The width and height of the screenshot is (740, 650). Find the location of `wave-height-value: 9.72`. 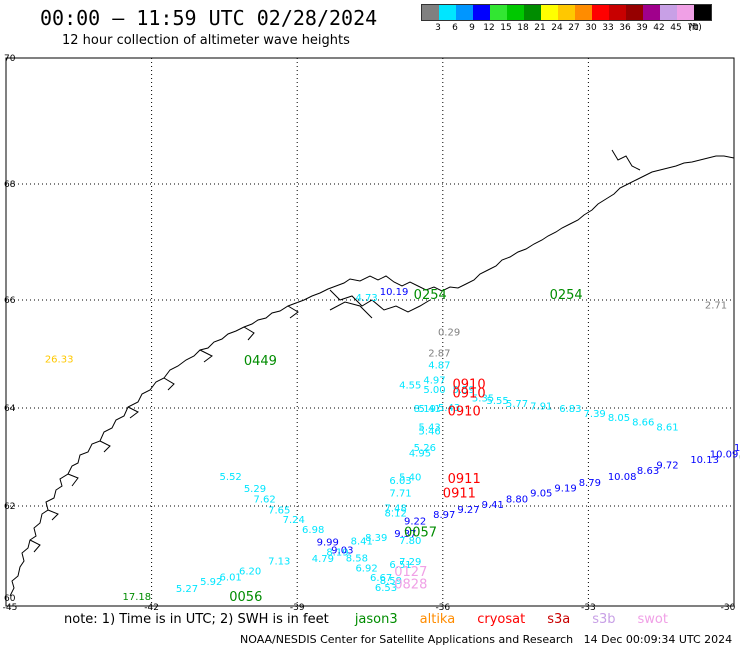

wave-height-value: 9.72 is located at coordinates (667, 465).